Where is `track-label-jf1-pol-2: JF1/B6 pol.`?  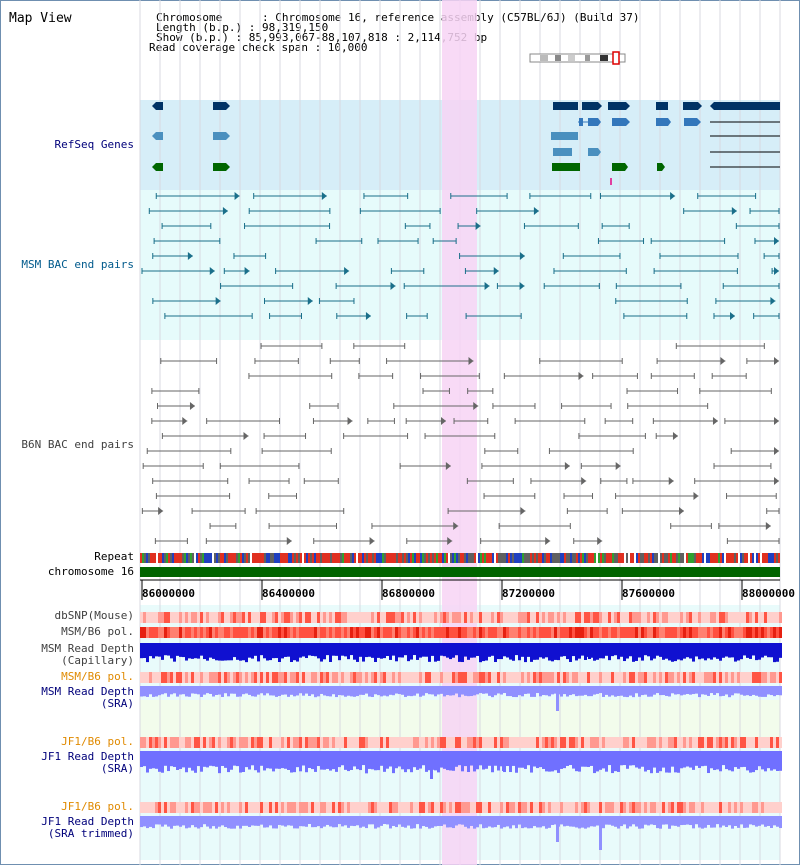
track-label-jf1-pol-2: JF1/B6 pol. is located at coordinates (97, 806).